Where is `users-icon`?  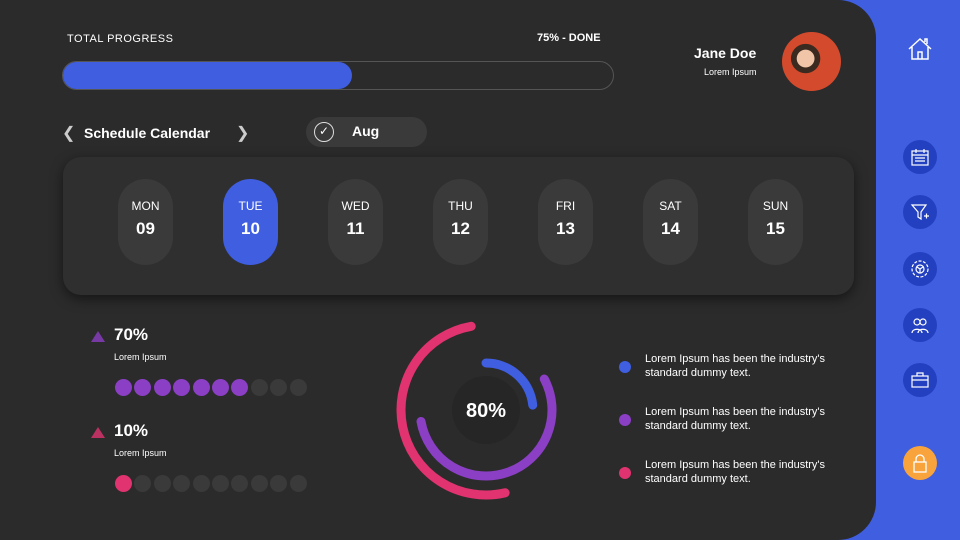
users-icon is located at coordinates (920, 326).